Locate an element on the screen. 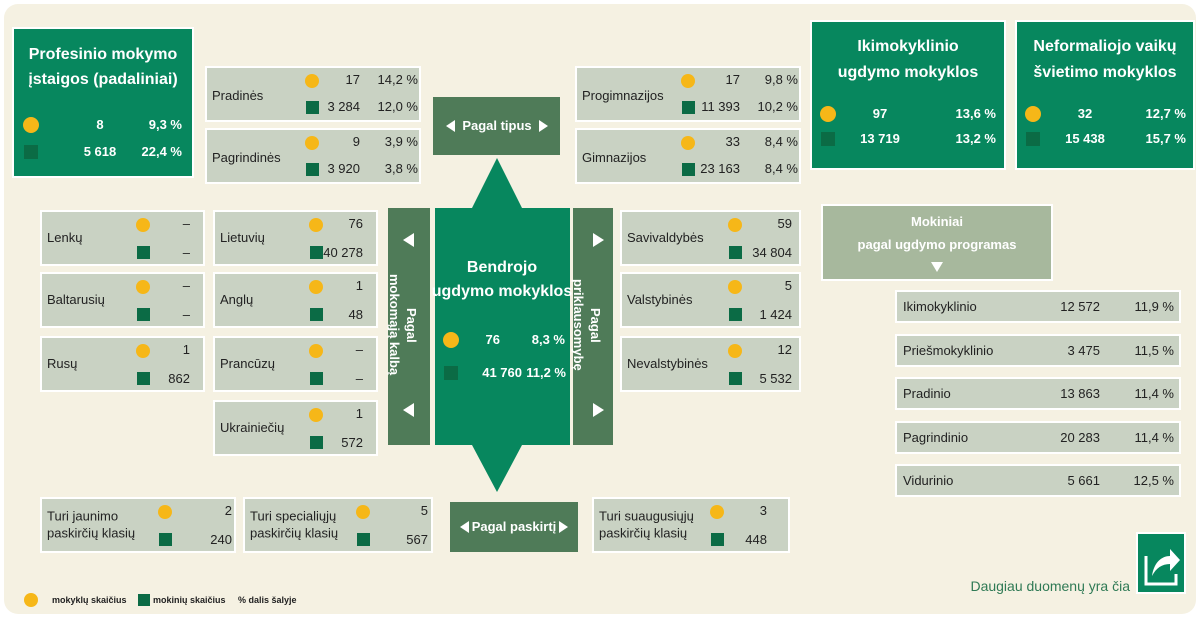 This screenshot has height=618, width=1200. student-count: 40 278 is located at coordinates (343, 252).